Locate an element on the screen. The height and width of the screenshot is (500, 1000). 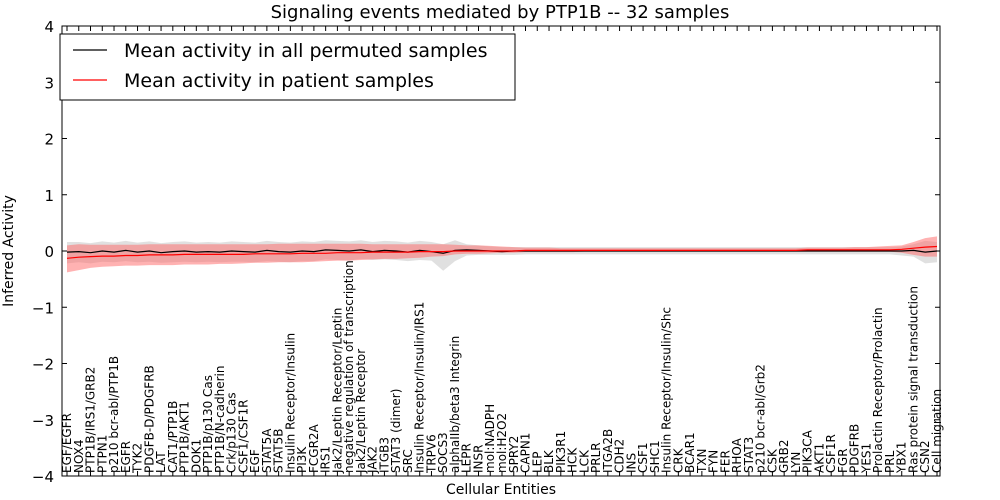
x-tick-label: PTPN1 is located at coordinates (102, 454).